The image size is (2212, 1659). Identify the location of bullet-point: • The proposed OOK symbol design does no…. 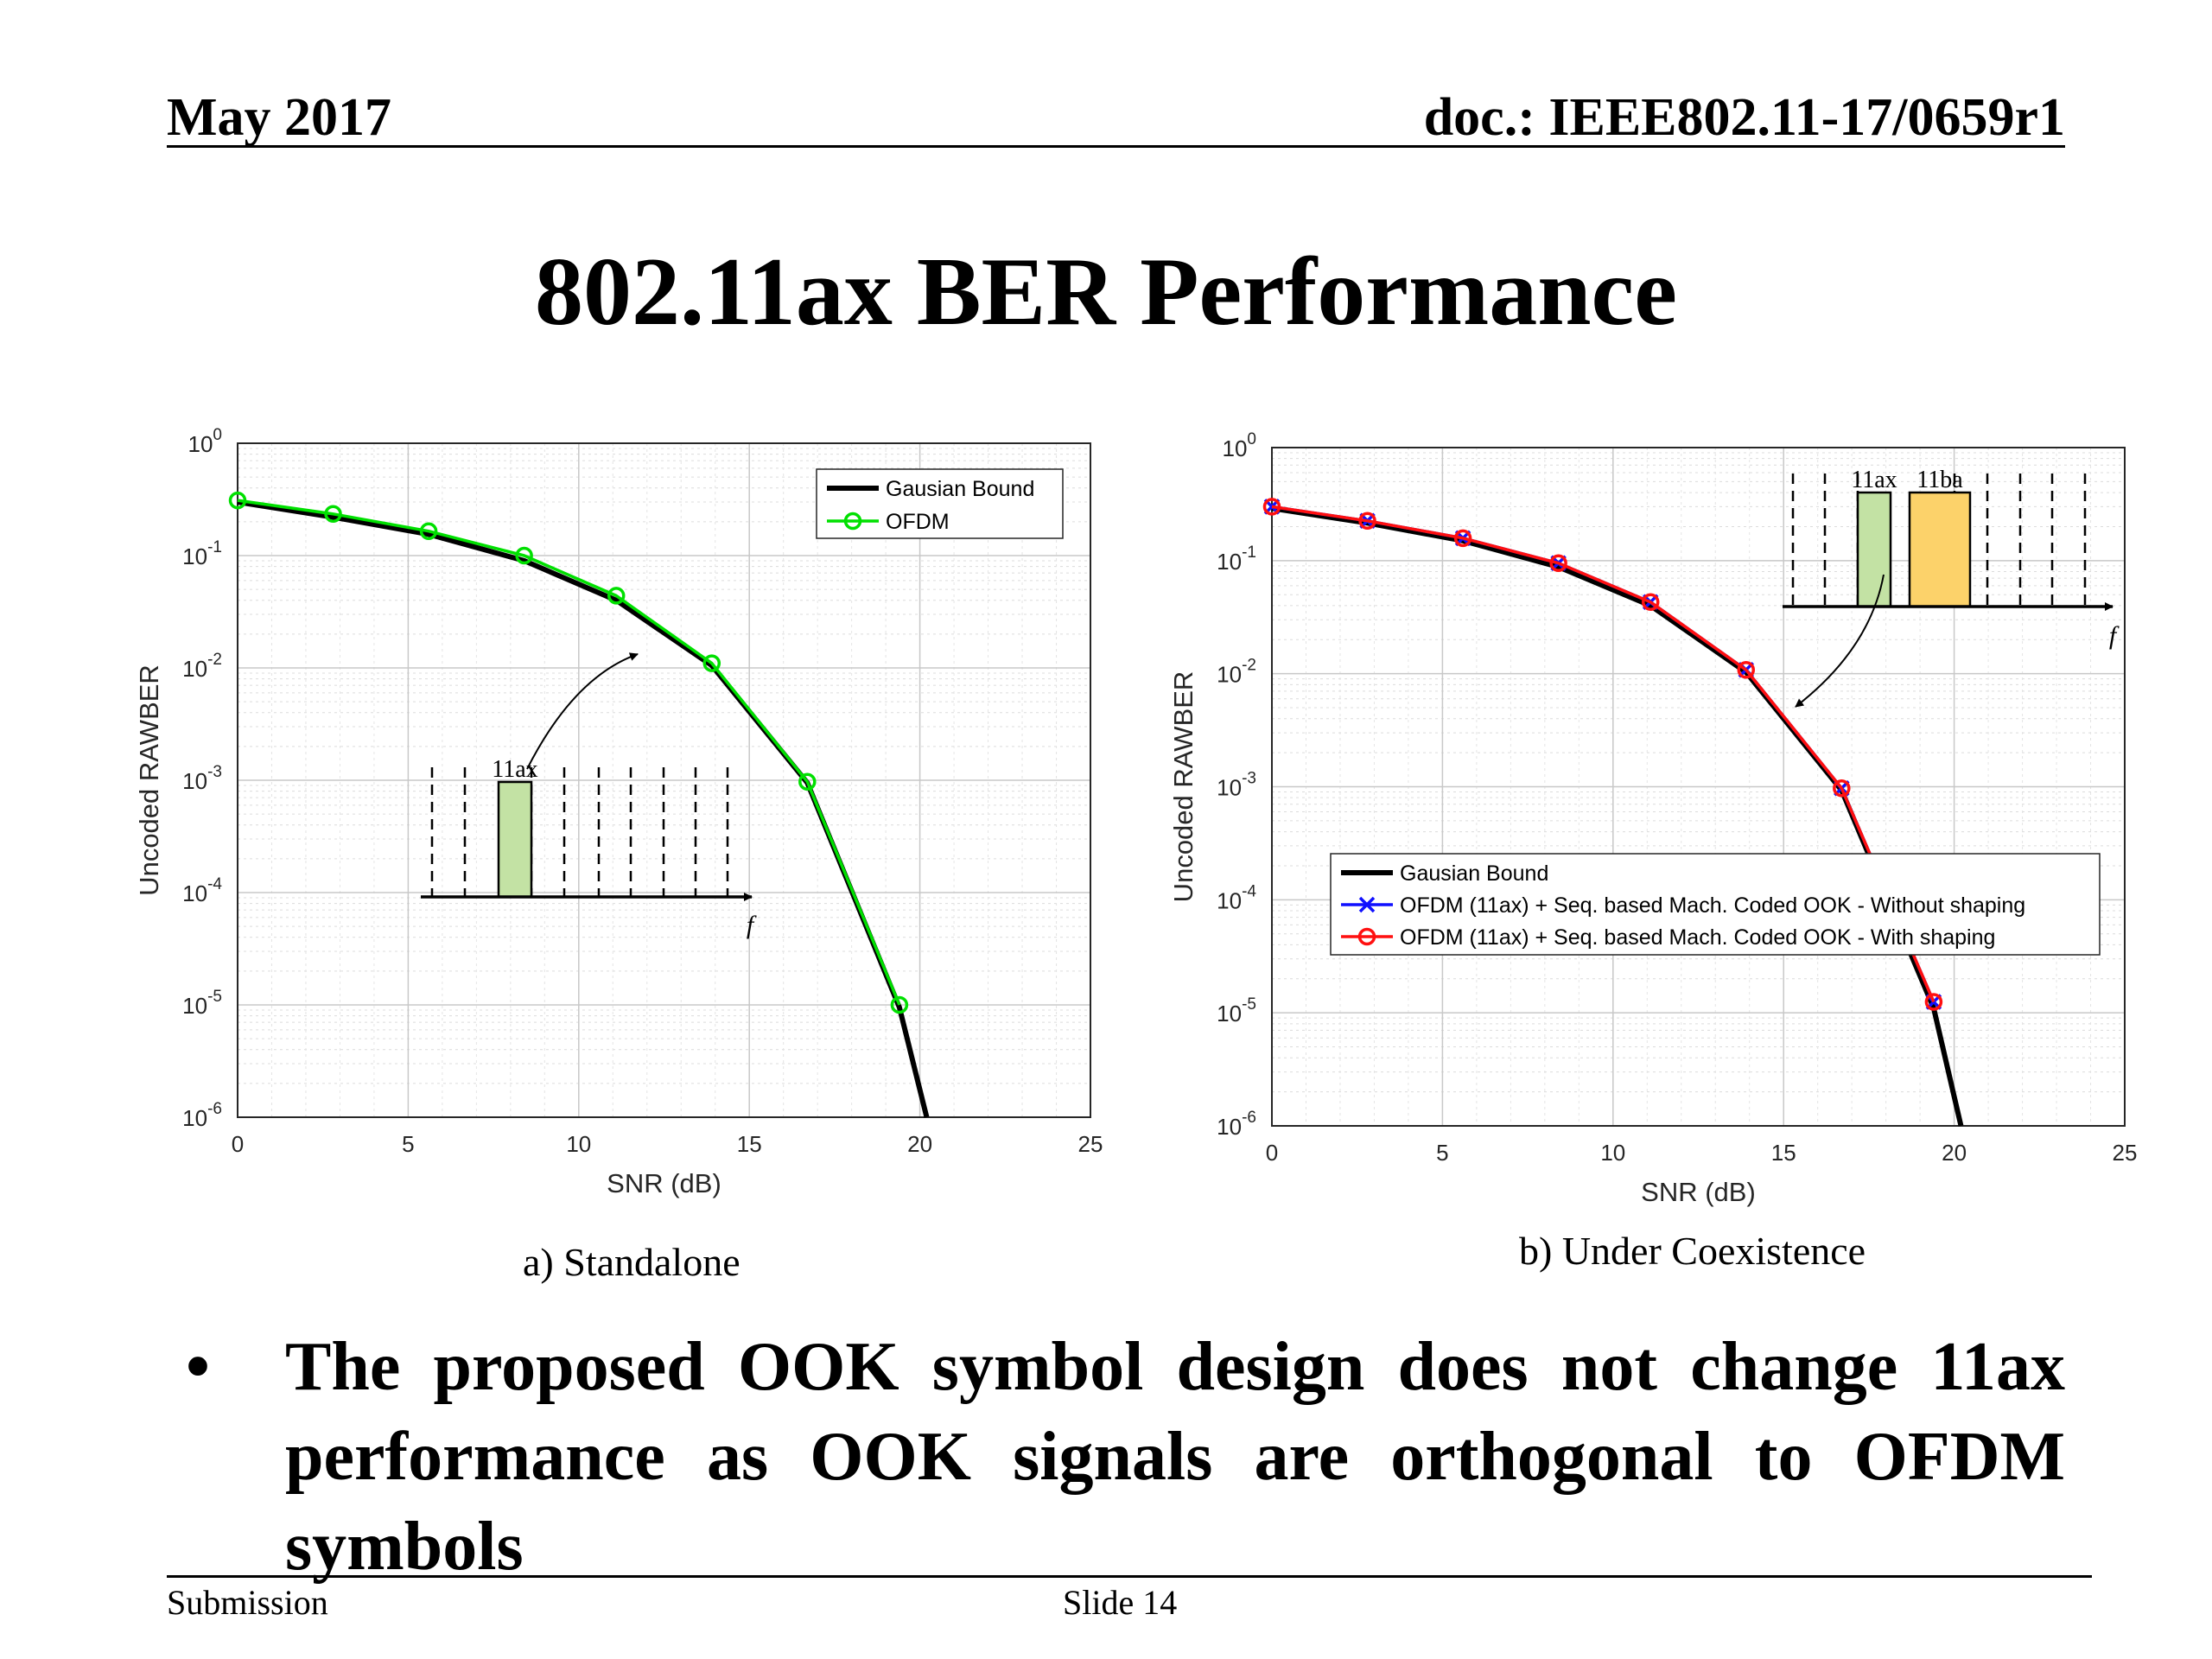
(1125, 1457).